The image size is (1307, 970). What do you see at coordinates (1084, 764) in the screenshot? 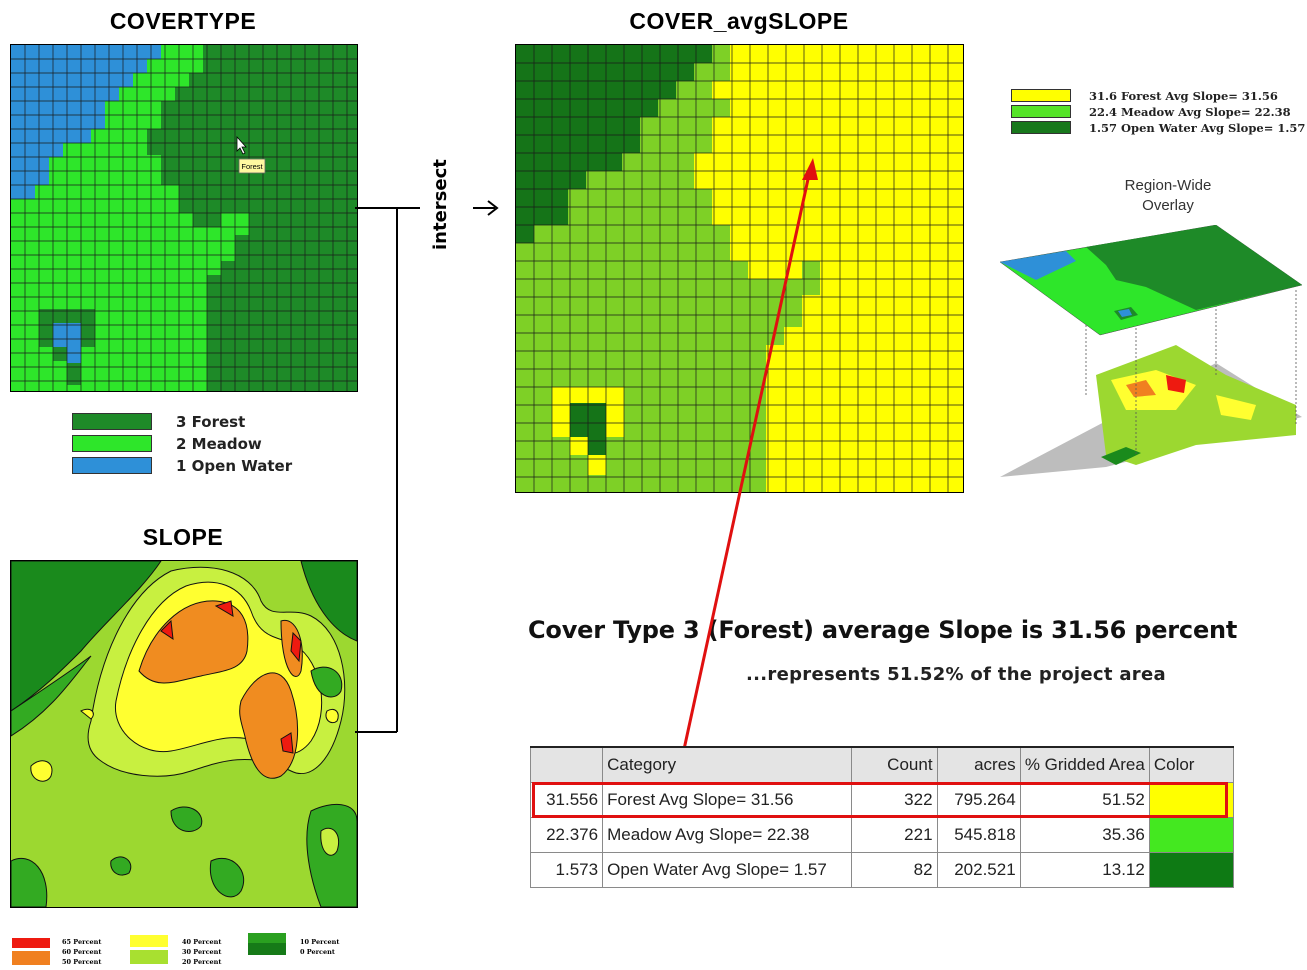
I see `header-percent: % Gridded Area` at bounding box center [1084, 764].